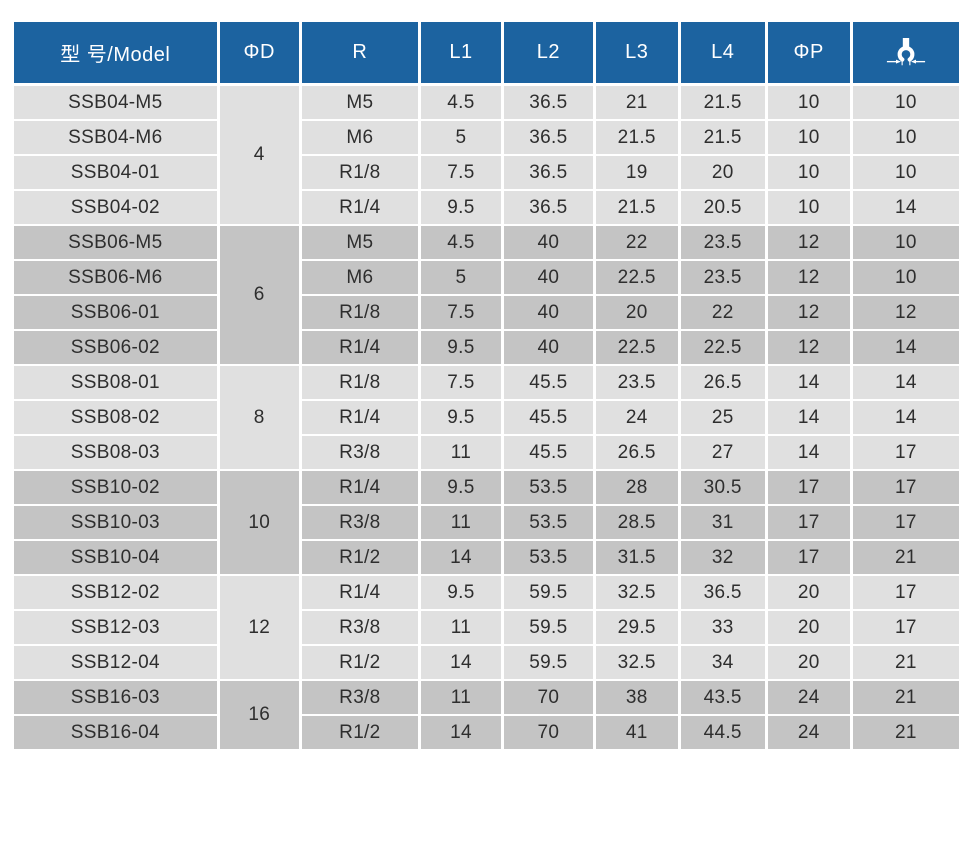  What do you see at coordinates (359, 102) in the screenshot?
I see `r-cell: M5` at bounding box center [359, 102].